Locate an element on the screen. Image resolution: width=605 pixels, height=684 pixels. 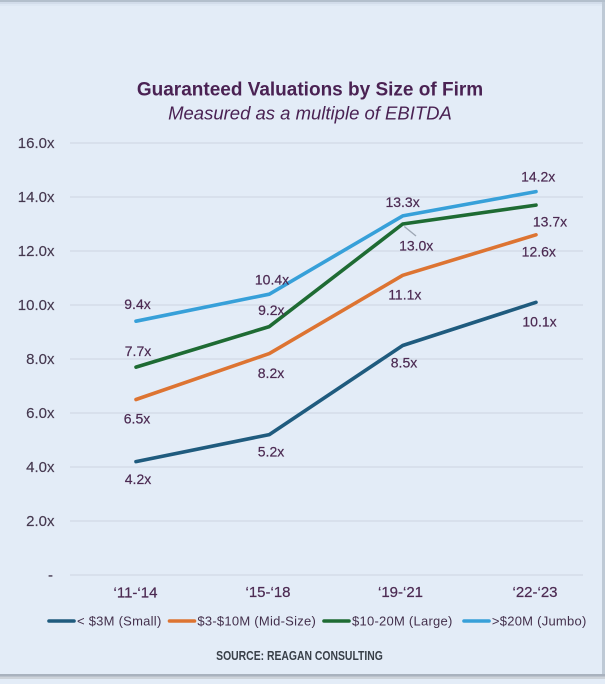
svg-text: 4.0x is located at coordinates (40, 467).